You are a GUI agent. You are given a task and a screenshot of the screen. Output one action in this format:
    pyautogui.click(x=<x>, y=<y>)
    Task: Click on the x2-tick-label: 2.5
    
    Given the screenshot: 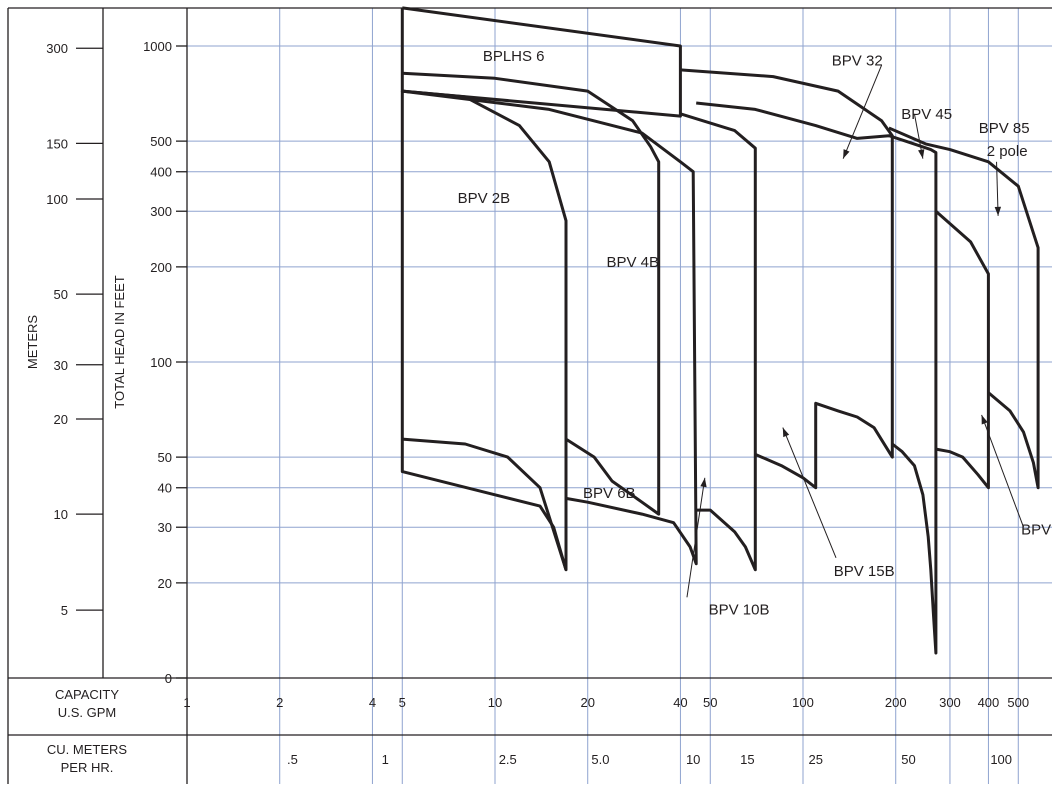 What is the action you would take?
    pyautogui.click(x=508, y=759)
    